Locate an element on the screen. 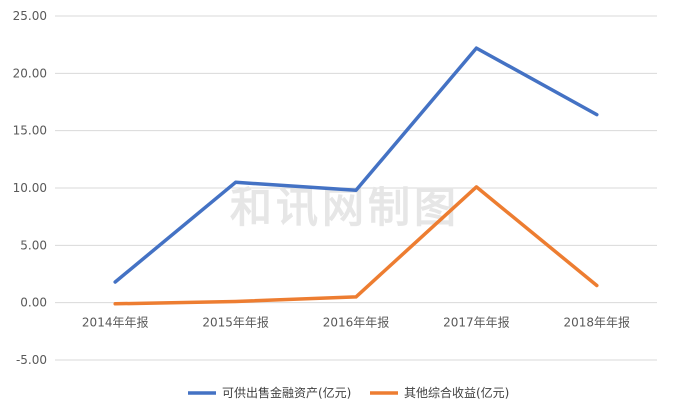 This screenshot has height=413, width=675. y-tick-label: 0.00 is located at coordinates (33, 303).